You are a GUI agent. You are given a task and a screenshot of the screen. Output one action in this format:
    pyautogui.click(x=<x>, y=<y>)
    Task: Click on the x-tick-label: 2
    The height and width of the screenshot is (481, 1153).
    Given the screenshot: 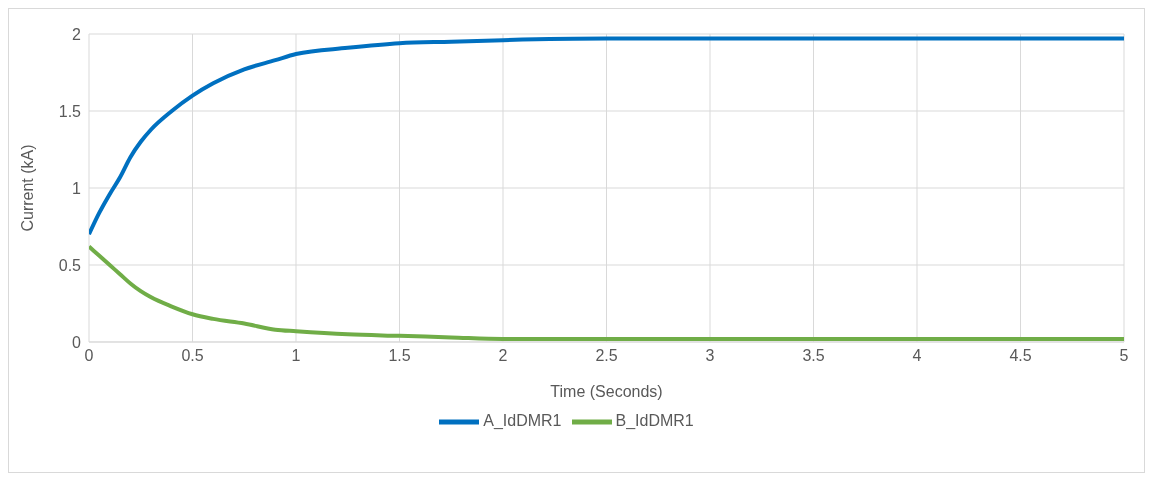 What is the action you would take?
    pyautogui.click(x=503, y=356)
    